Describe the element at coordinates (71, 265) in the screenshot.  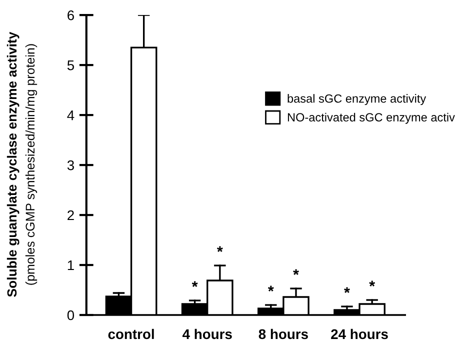
I see `y-tick-label: 1` at that location.